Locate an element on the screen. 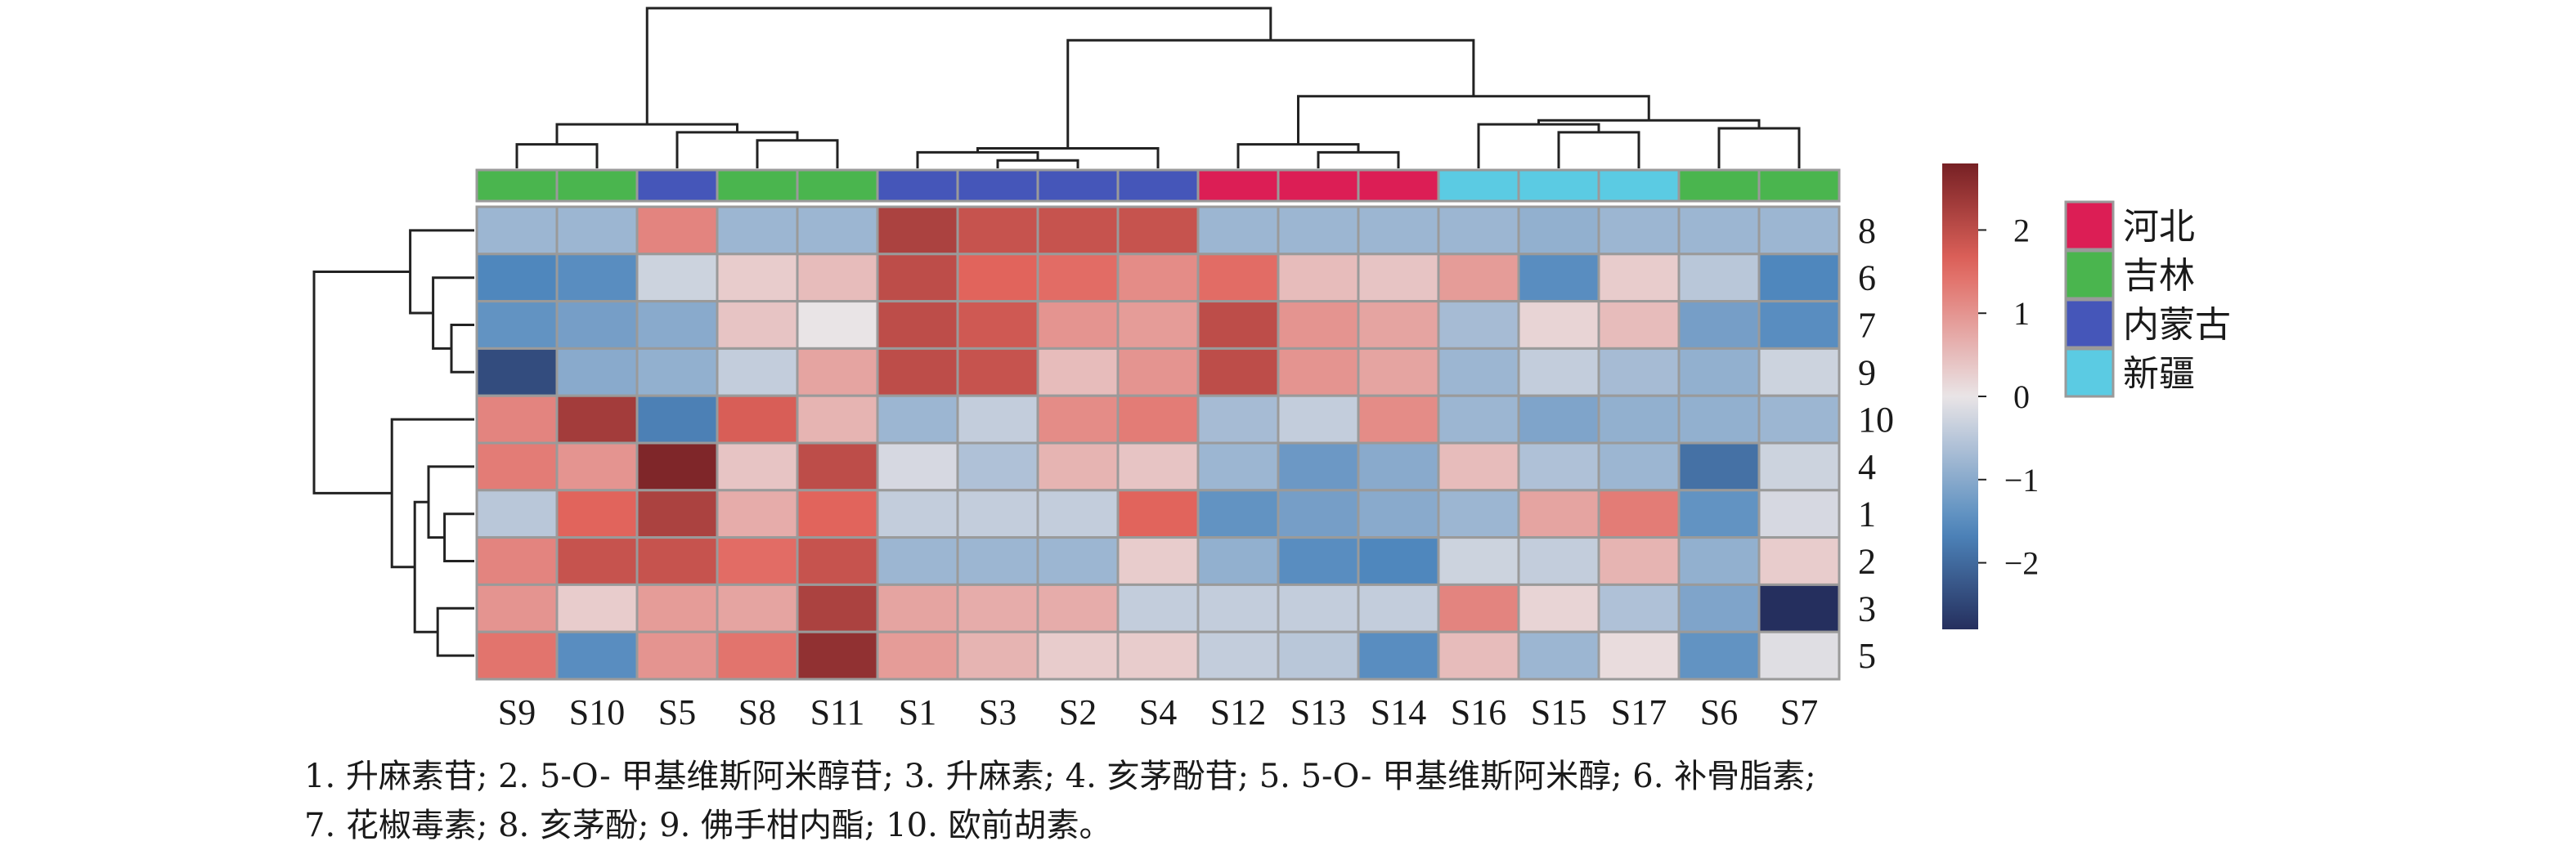 The height and width of the screenshot is (868, 2576). column-label: S8 is located at coordinates (757, 712).